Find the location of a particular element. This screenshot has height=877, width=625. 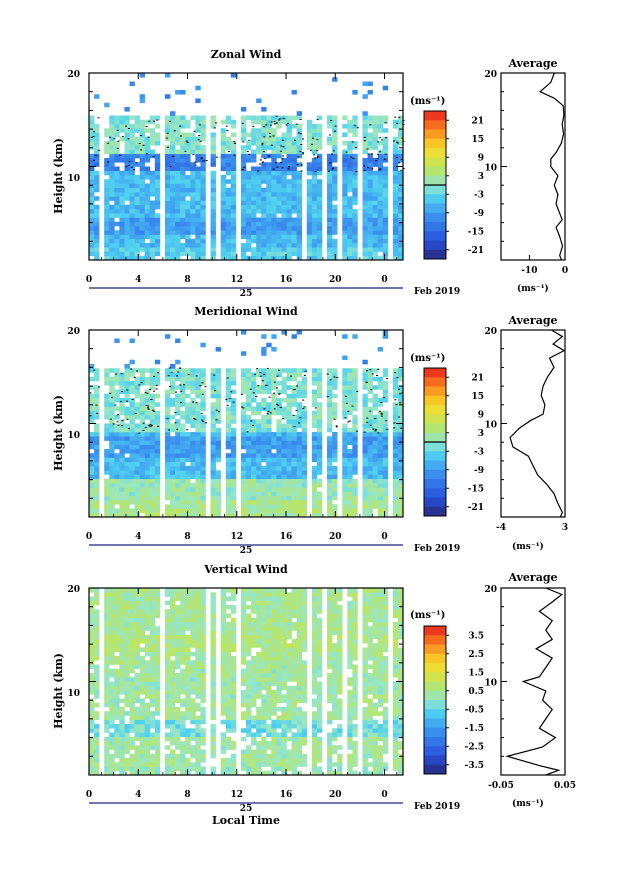

colorbar-segment is located at coordinates (435, 209).